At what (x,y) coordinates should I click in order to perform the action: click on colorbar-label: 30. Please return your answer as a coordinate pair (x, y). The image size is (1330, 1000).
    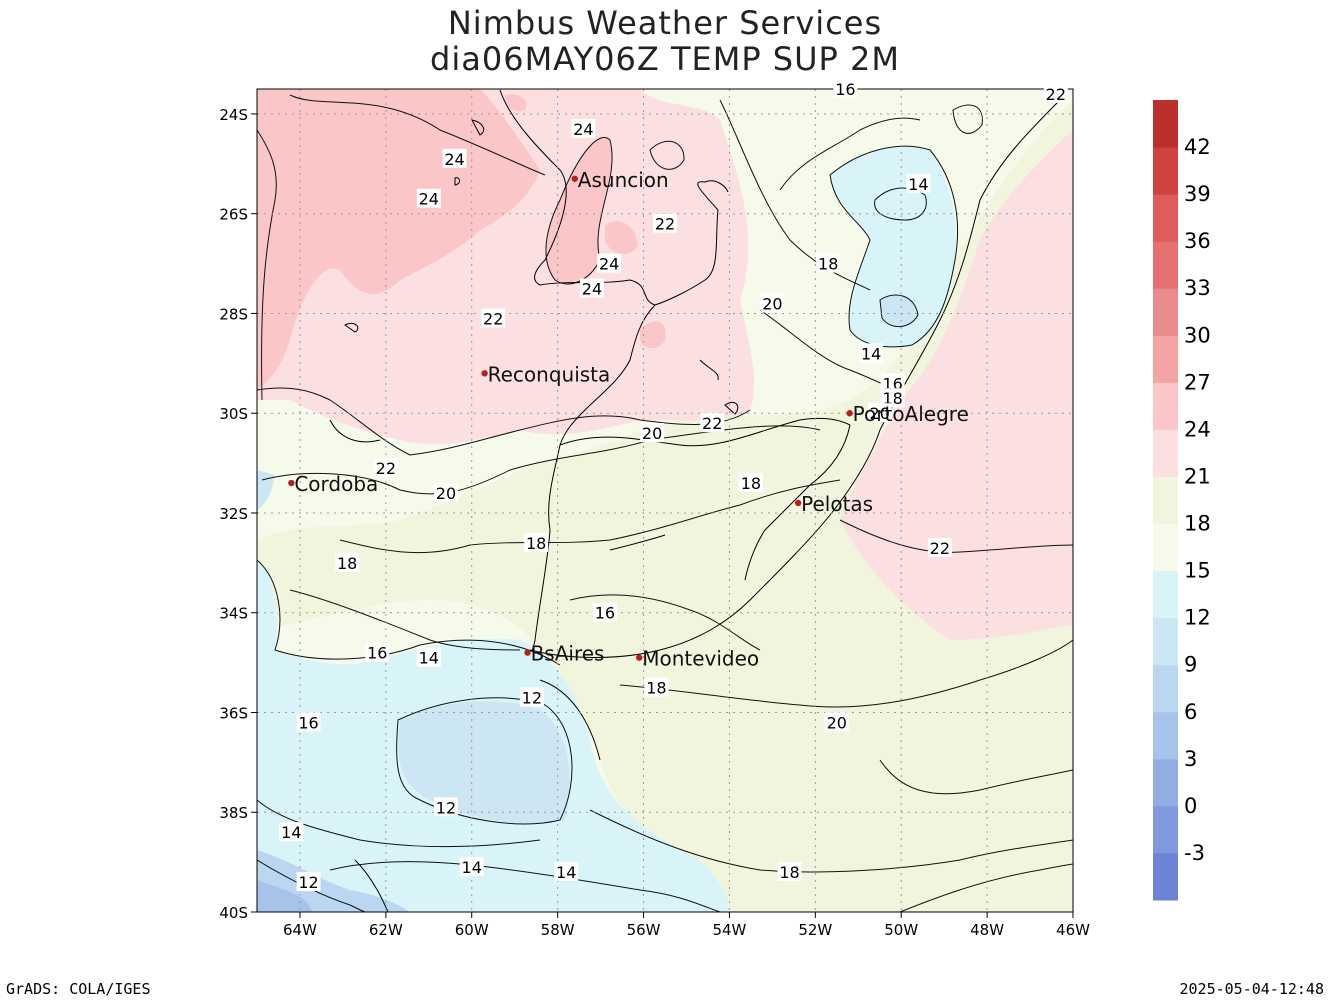
    Looking at the image, I should click on (1197, 335).